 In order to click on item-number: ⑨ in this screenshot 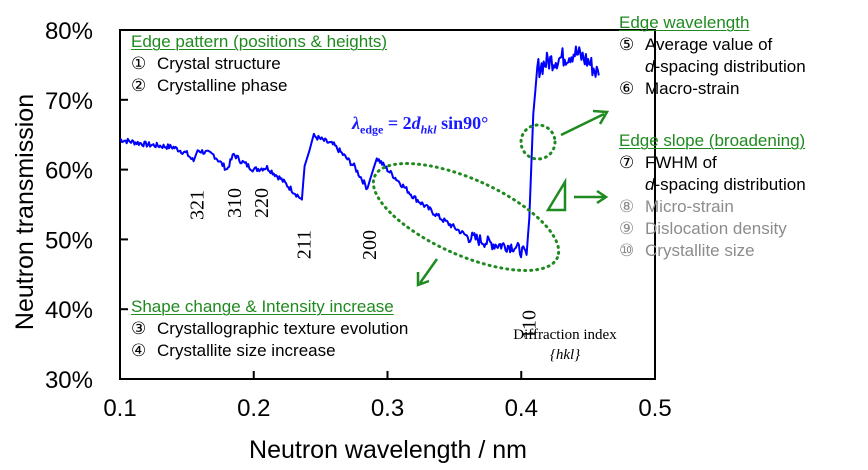, I will do `click(627, 228)`.